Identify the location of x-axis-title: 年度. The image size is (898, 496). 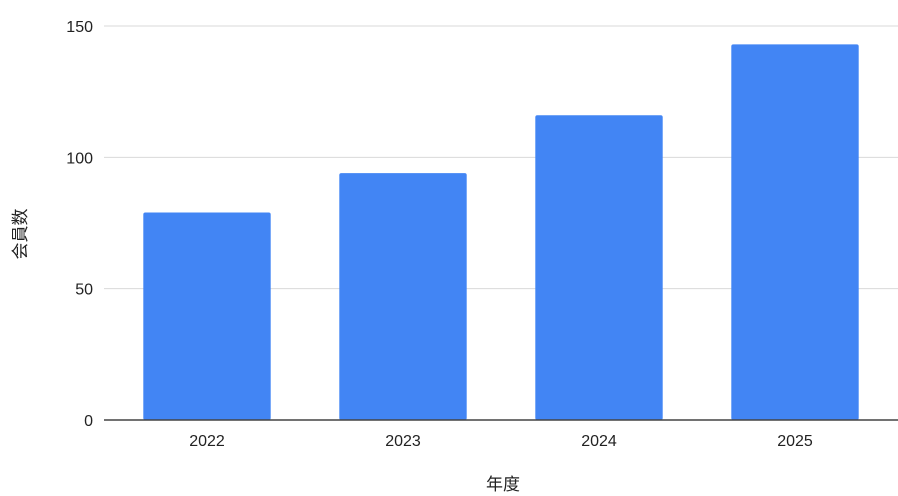
(503, 485).